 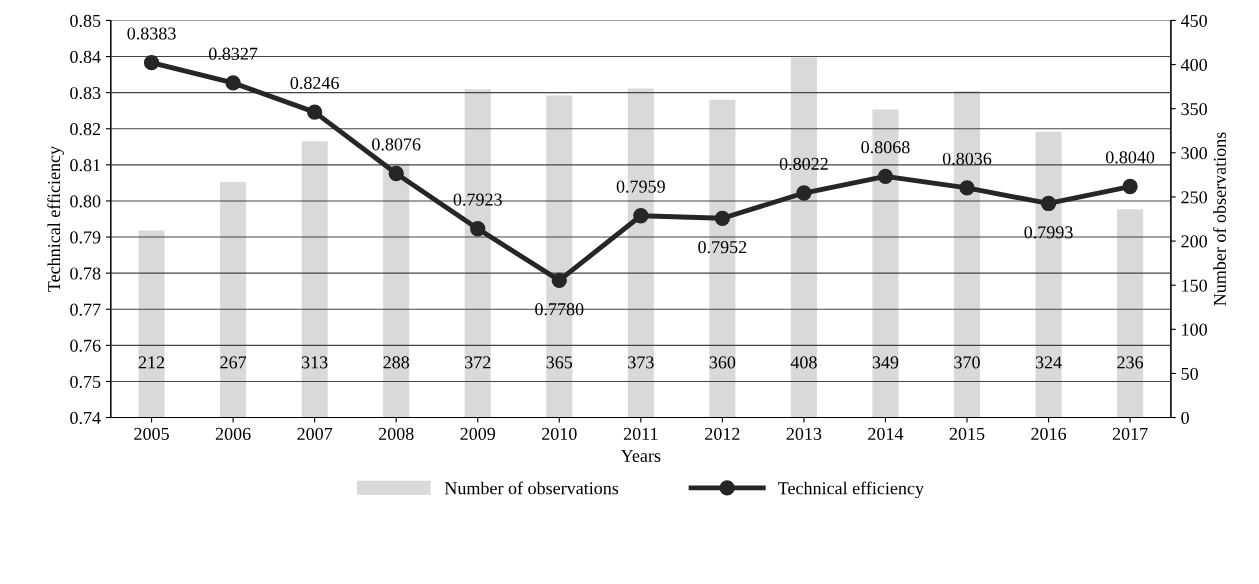 I want to click on x-tick-label: 2017, so click(x=1130, y=433).